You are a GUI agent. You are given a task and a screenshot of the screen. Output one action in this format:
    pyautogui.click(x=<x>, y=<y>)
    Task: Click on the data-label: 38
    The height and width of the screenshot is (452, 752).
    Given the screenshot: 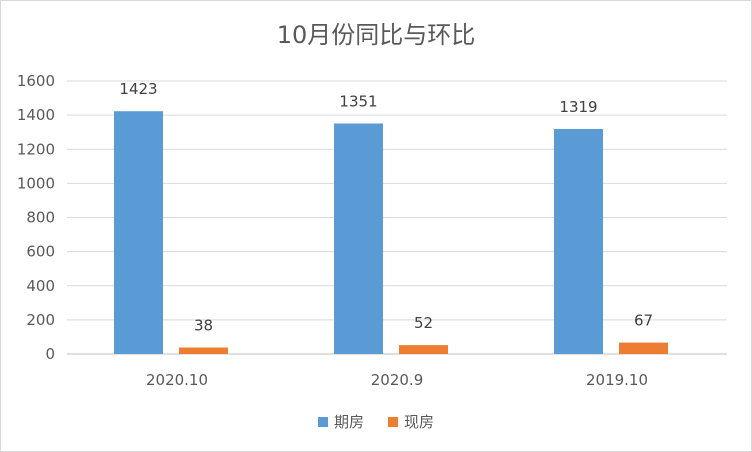 What is the action you would take?
    pyautogui.click(x=203, y=326)
    